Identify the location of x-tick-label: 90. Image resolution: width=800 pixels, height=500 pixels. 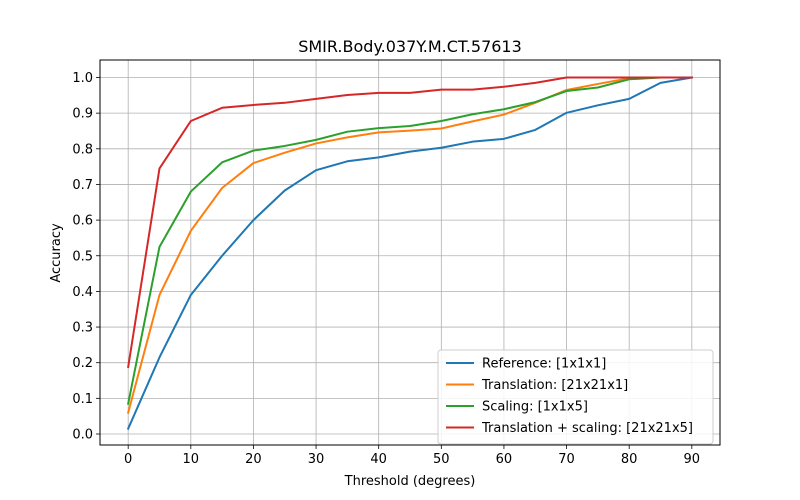
(692, 459).